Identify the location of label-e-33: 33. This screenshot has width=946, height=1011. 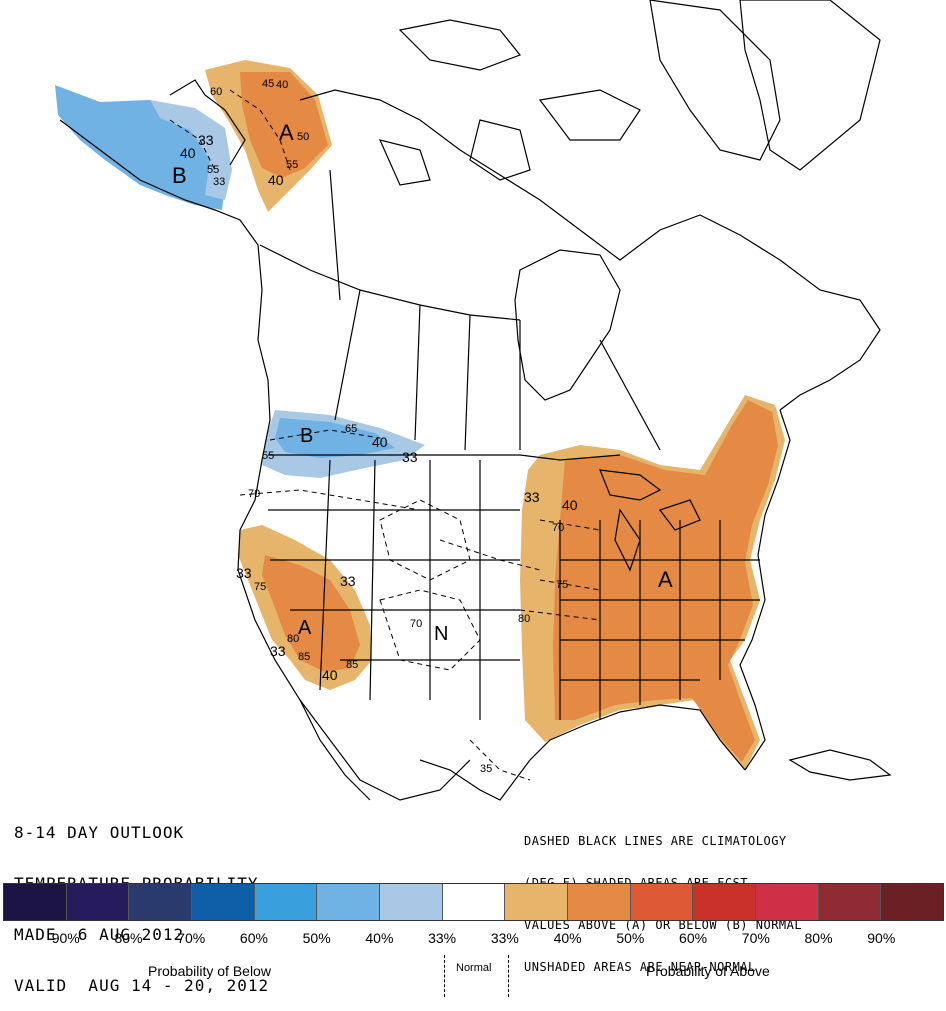
(532, 497).